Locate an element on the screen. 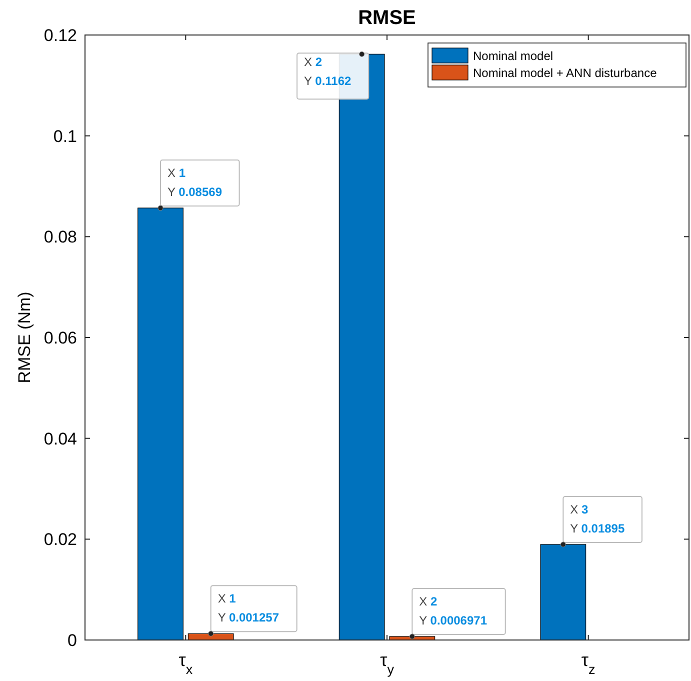 The height and width of the screenshot is (681, 691). annotation: X 1 Y 0.001257 is located at coordinates (249, 608).